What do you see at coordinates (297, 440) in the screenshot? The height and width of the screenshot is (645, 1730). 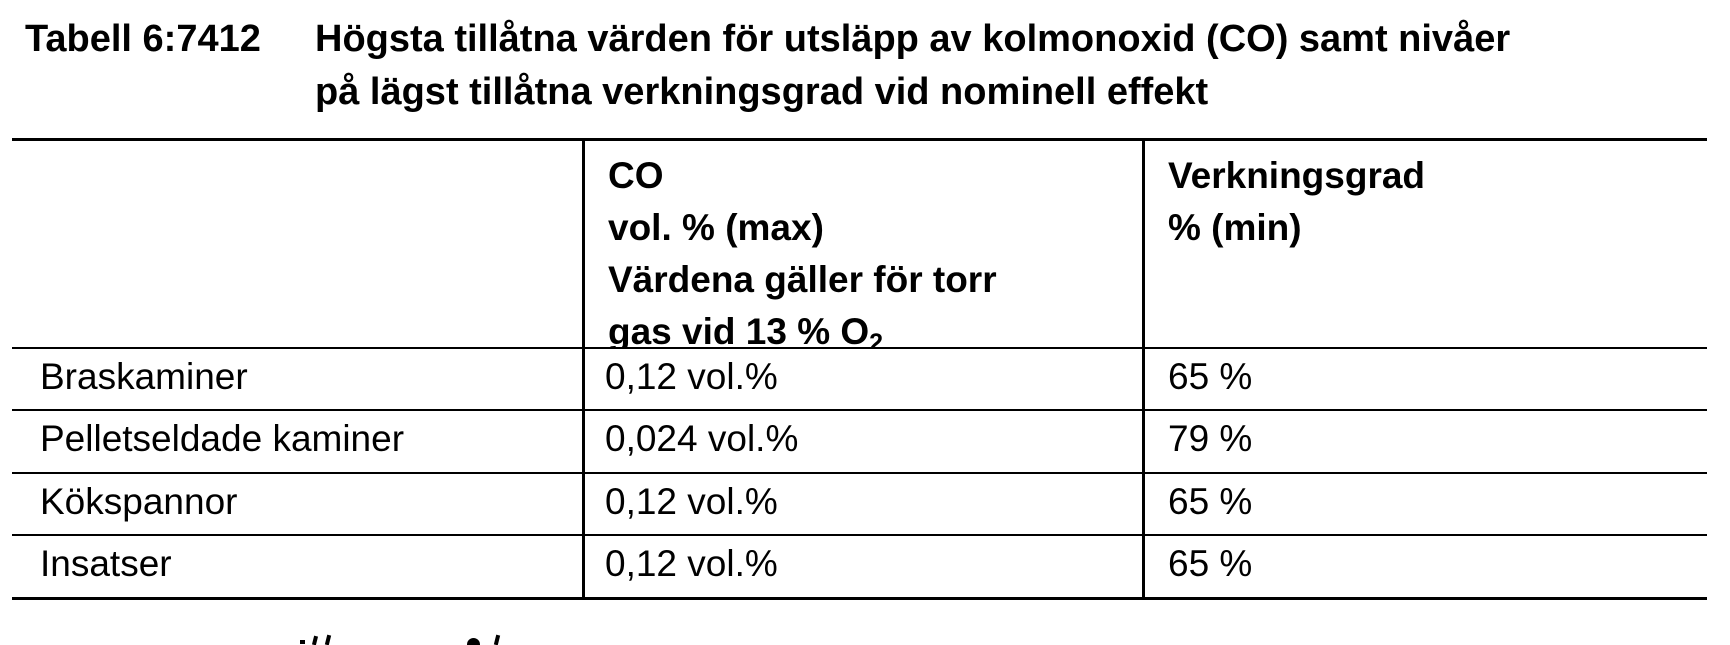 I see `row-category: Pelletseldade kaminer` at bounding box center [297, 440].